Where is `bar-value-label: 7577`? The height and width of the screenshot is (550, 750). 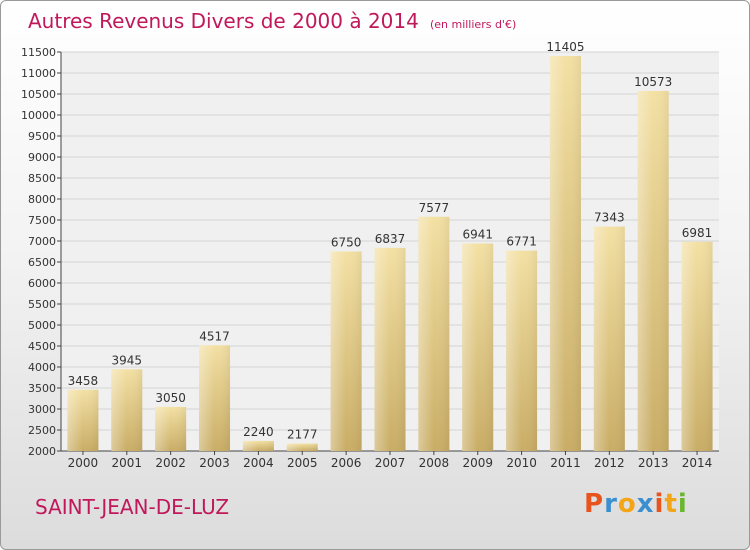 bar-value-label: 7577 is located at coordinates (434, 208).